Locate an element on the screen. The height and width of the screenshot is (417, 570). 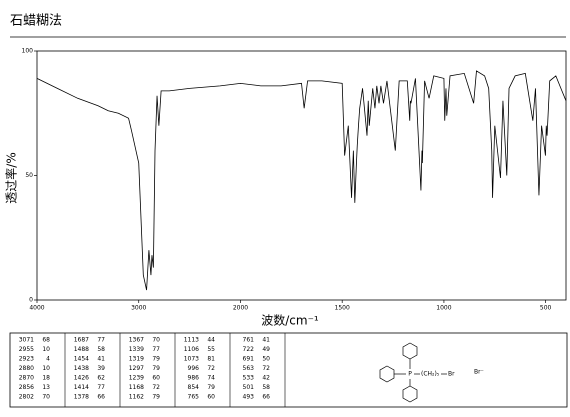
wavenumber: 493 is located at coordinates (249, 397).